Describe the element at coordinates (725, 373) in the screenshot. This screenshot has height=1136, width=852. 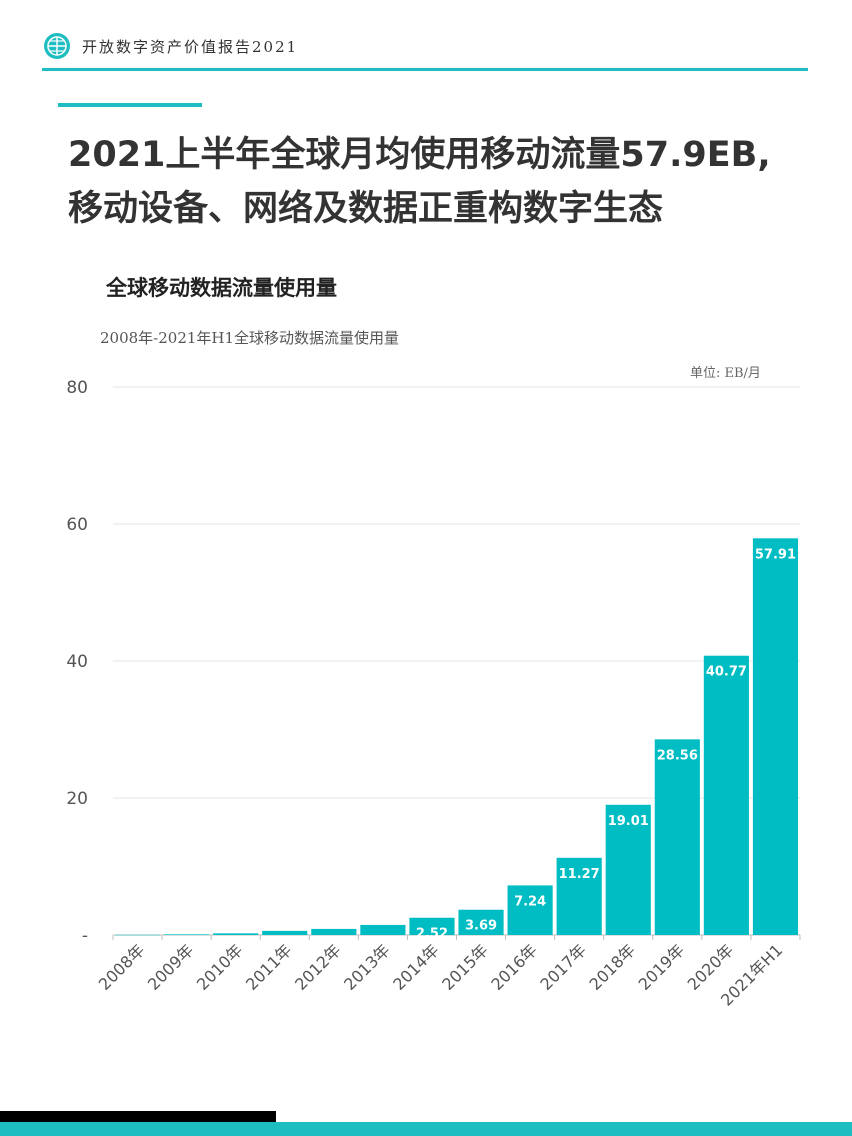
I see `chart-unit-label: 单位: EB/月` at that location.